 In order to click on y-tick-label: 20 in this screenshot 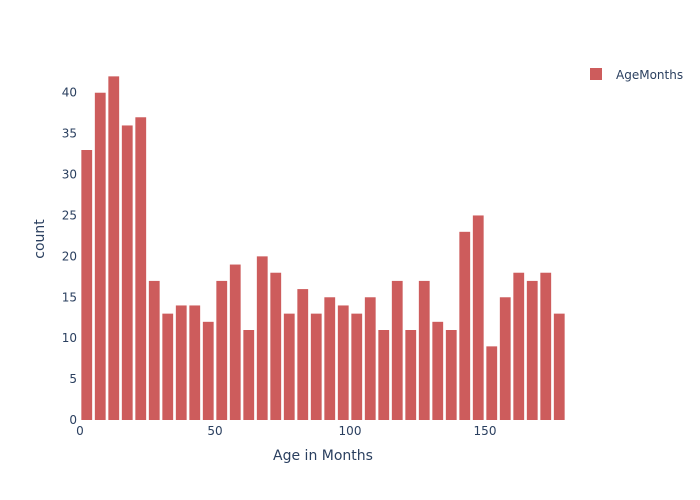, I will do `click(69, 256)`.